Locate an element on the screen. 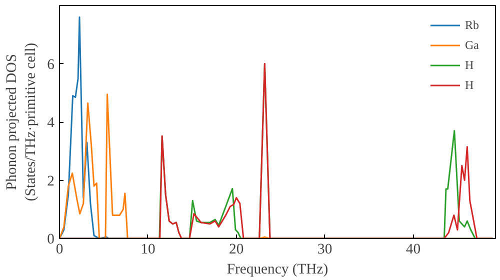  legend-label: Ga is located at coordinates (472, 45).